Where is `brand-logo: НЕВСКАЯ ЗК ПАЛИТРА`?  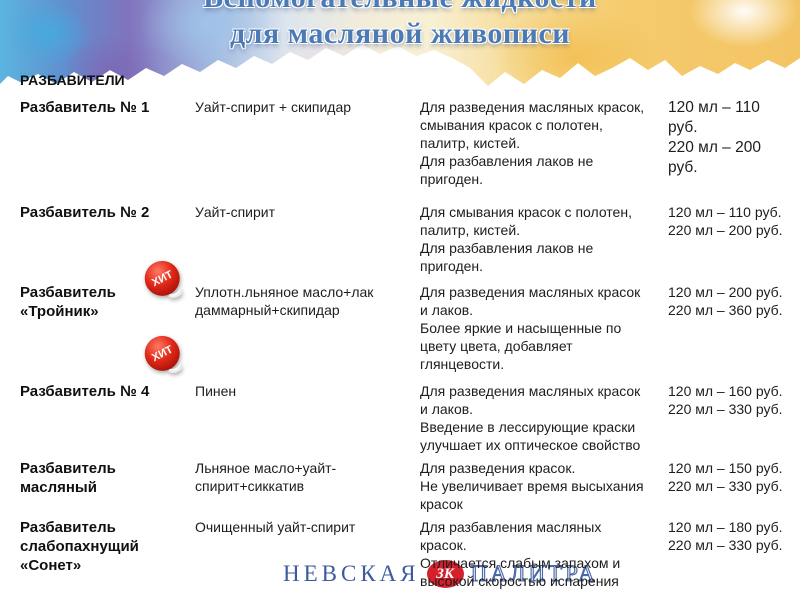
brand-logo: НЕВСКАЯ ЗК ПАЛИТРА is located at coordinates (440, 574).